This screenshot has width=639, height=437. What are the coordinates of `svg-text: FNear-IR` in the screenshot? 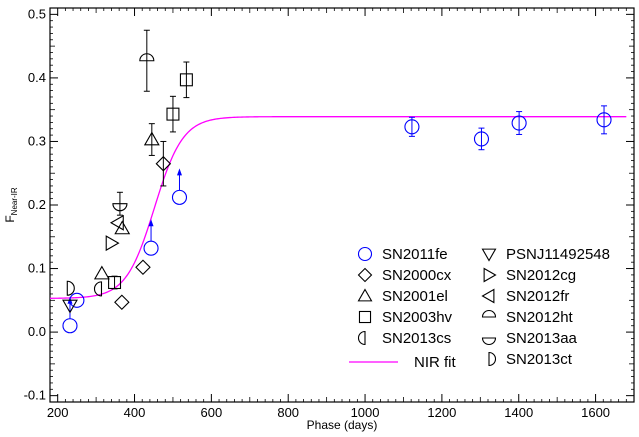 It's located at (11, 205).